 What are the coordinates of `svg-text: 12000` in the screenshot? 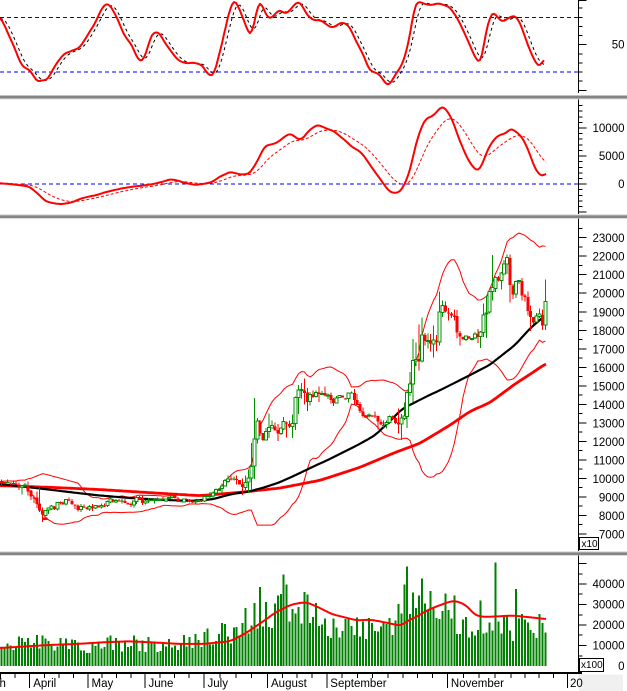 It's located at (609, 443).